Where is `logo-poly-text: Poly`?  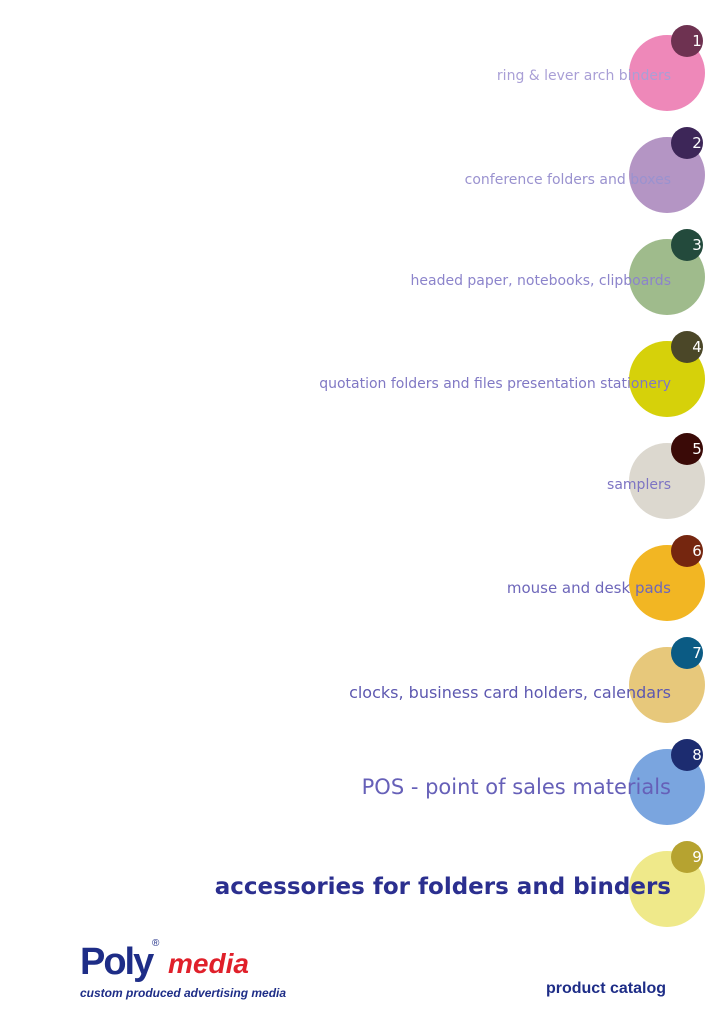 logo-poly-text: Poly is located at coordinates (117, 962).